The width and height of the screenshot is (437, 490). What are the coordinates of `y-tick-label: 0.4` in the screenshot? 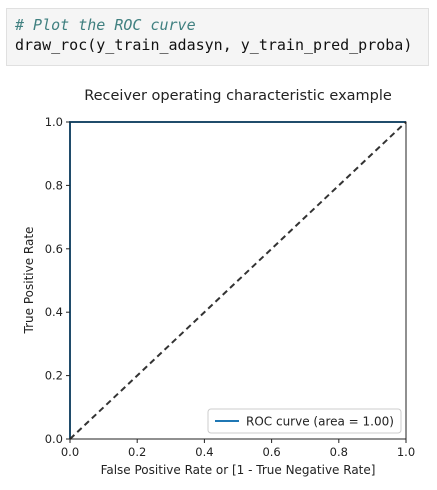 It's located at (54, 312).